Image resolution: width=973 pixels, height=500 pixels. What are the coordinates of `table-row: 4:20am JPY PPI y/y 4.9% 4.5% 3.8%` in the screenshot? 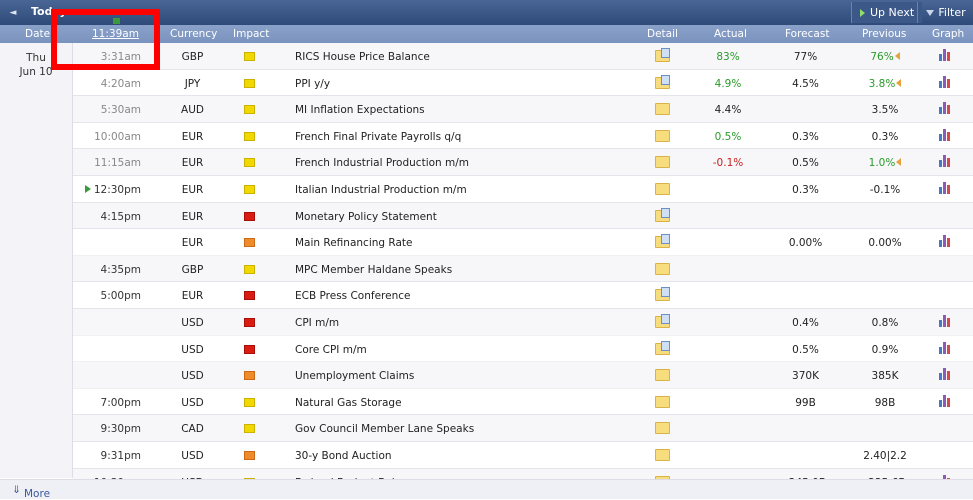 It's located at (523, 83).